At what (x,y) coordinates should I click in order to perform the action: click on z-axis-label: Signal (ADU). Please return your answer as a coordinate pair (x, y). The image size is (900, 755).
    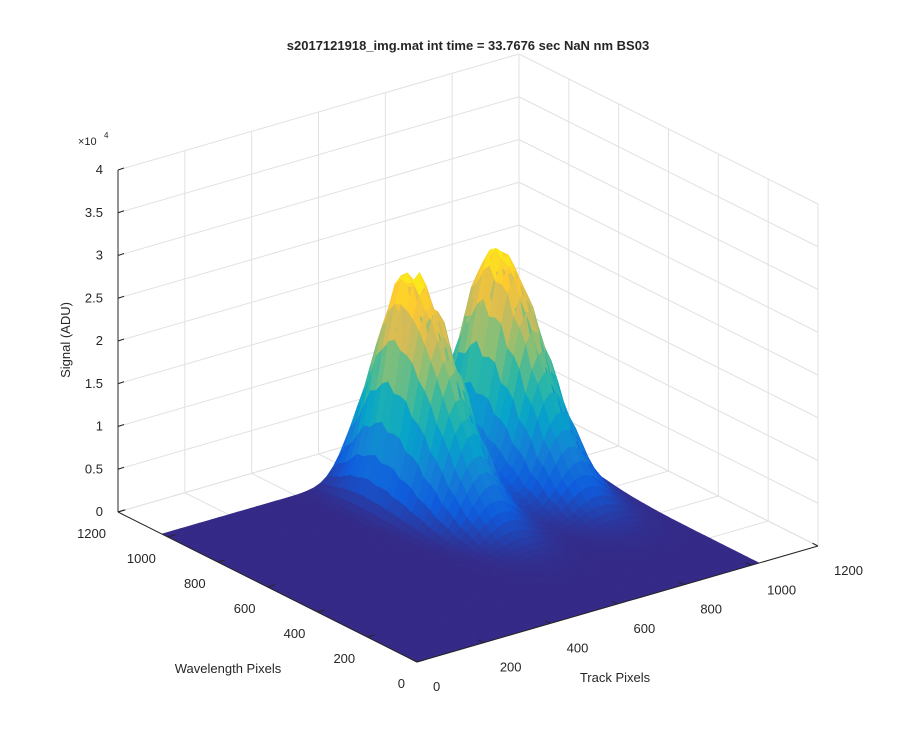
    Looking at the image, I should click on (65, 340).